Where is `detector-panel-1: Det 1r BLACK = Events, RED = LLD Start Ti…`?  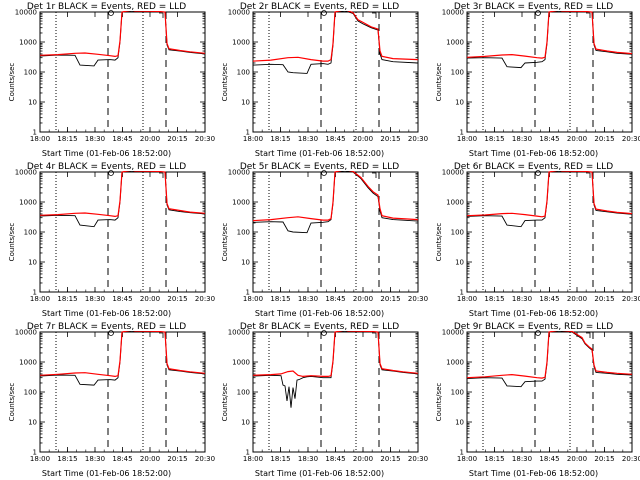
detector-panel-1: Det 1r BLACK = Events, RED = LLD Start Ti… is located at coordinates (107, 80).